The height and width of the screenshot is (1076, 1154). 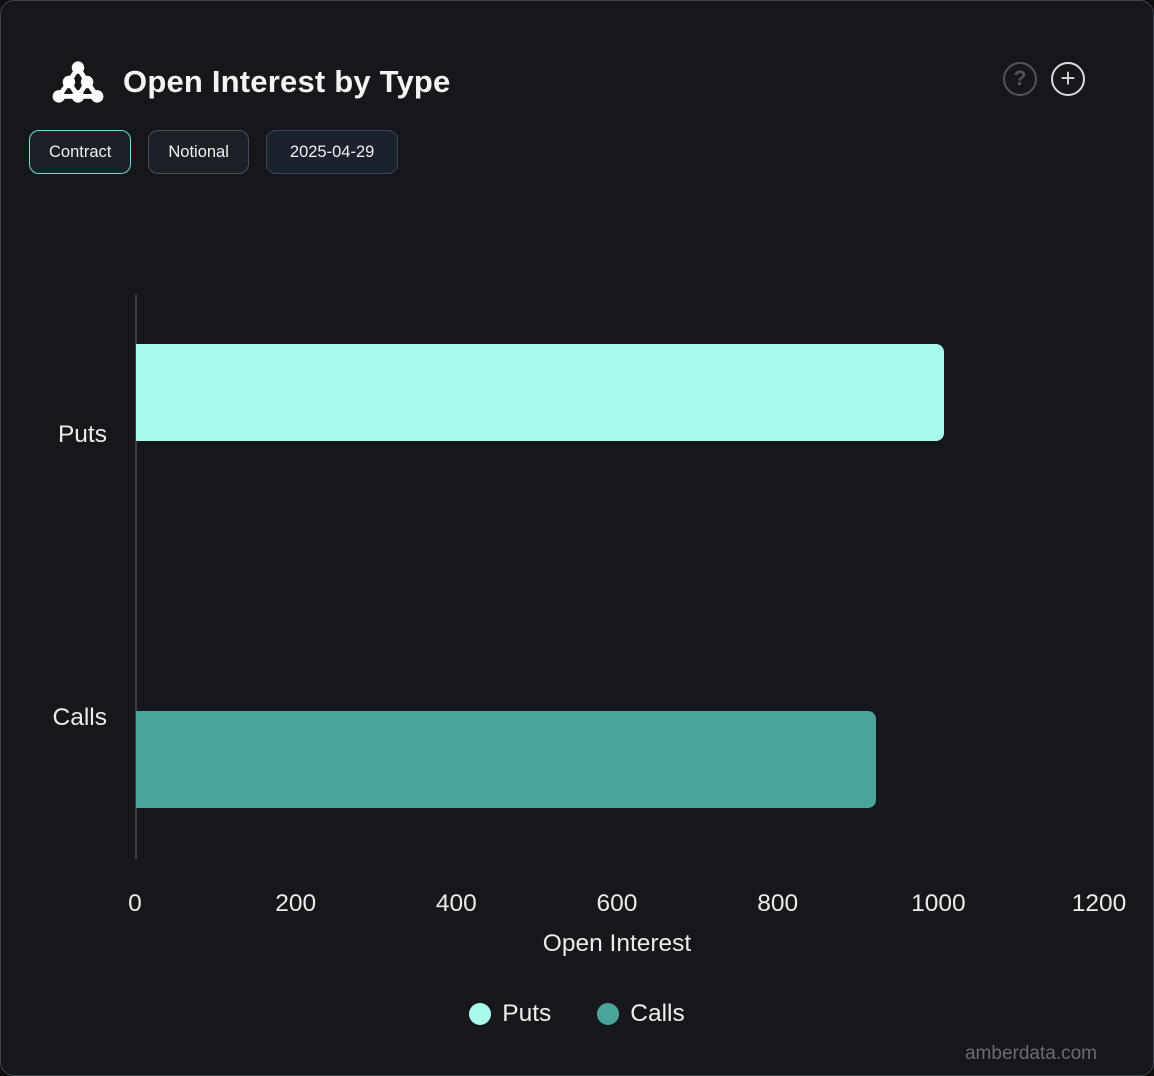 What do you see at coordinates (296, 903) in the screenshot?
I see `x-tick-200: 200` at bounding box center [296, 903].